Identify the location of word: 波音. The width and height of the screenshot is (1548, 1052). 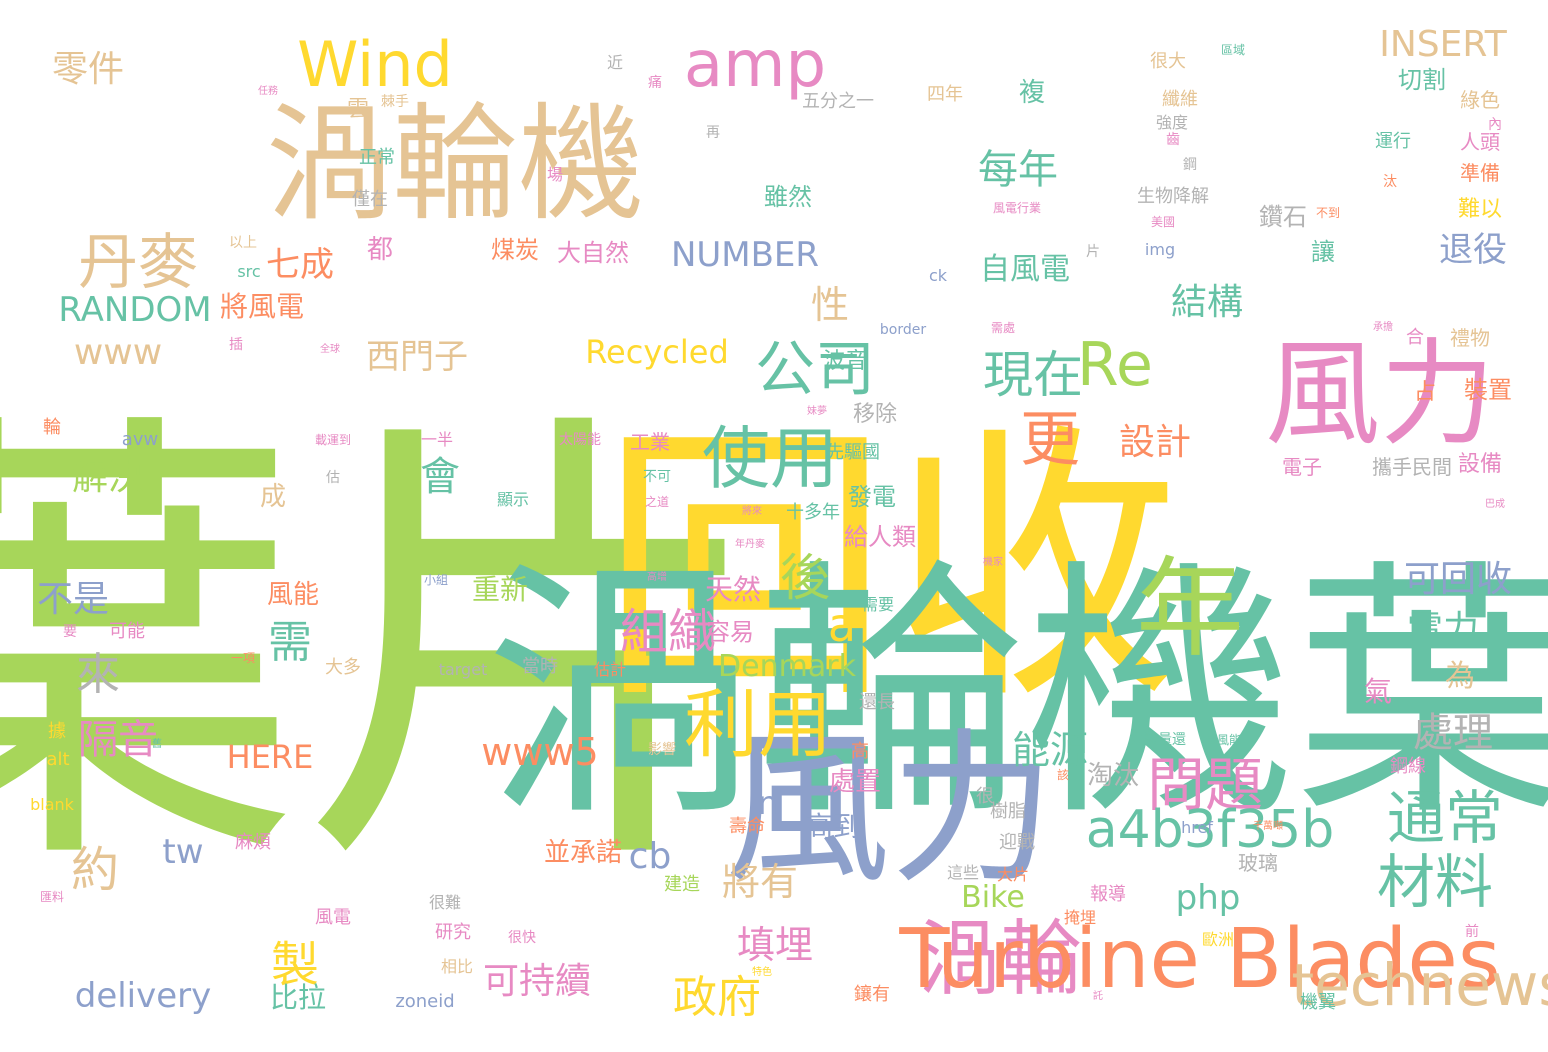
(845, 361).